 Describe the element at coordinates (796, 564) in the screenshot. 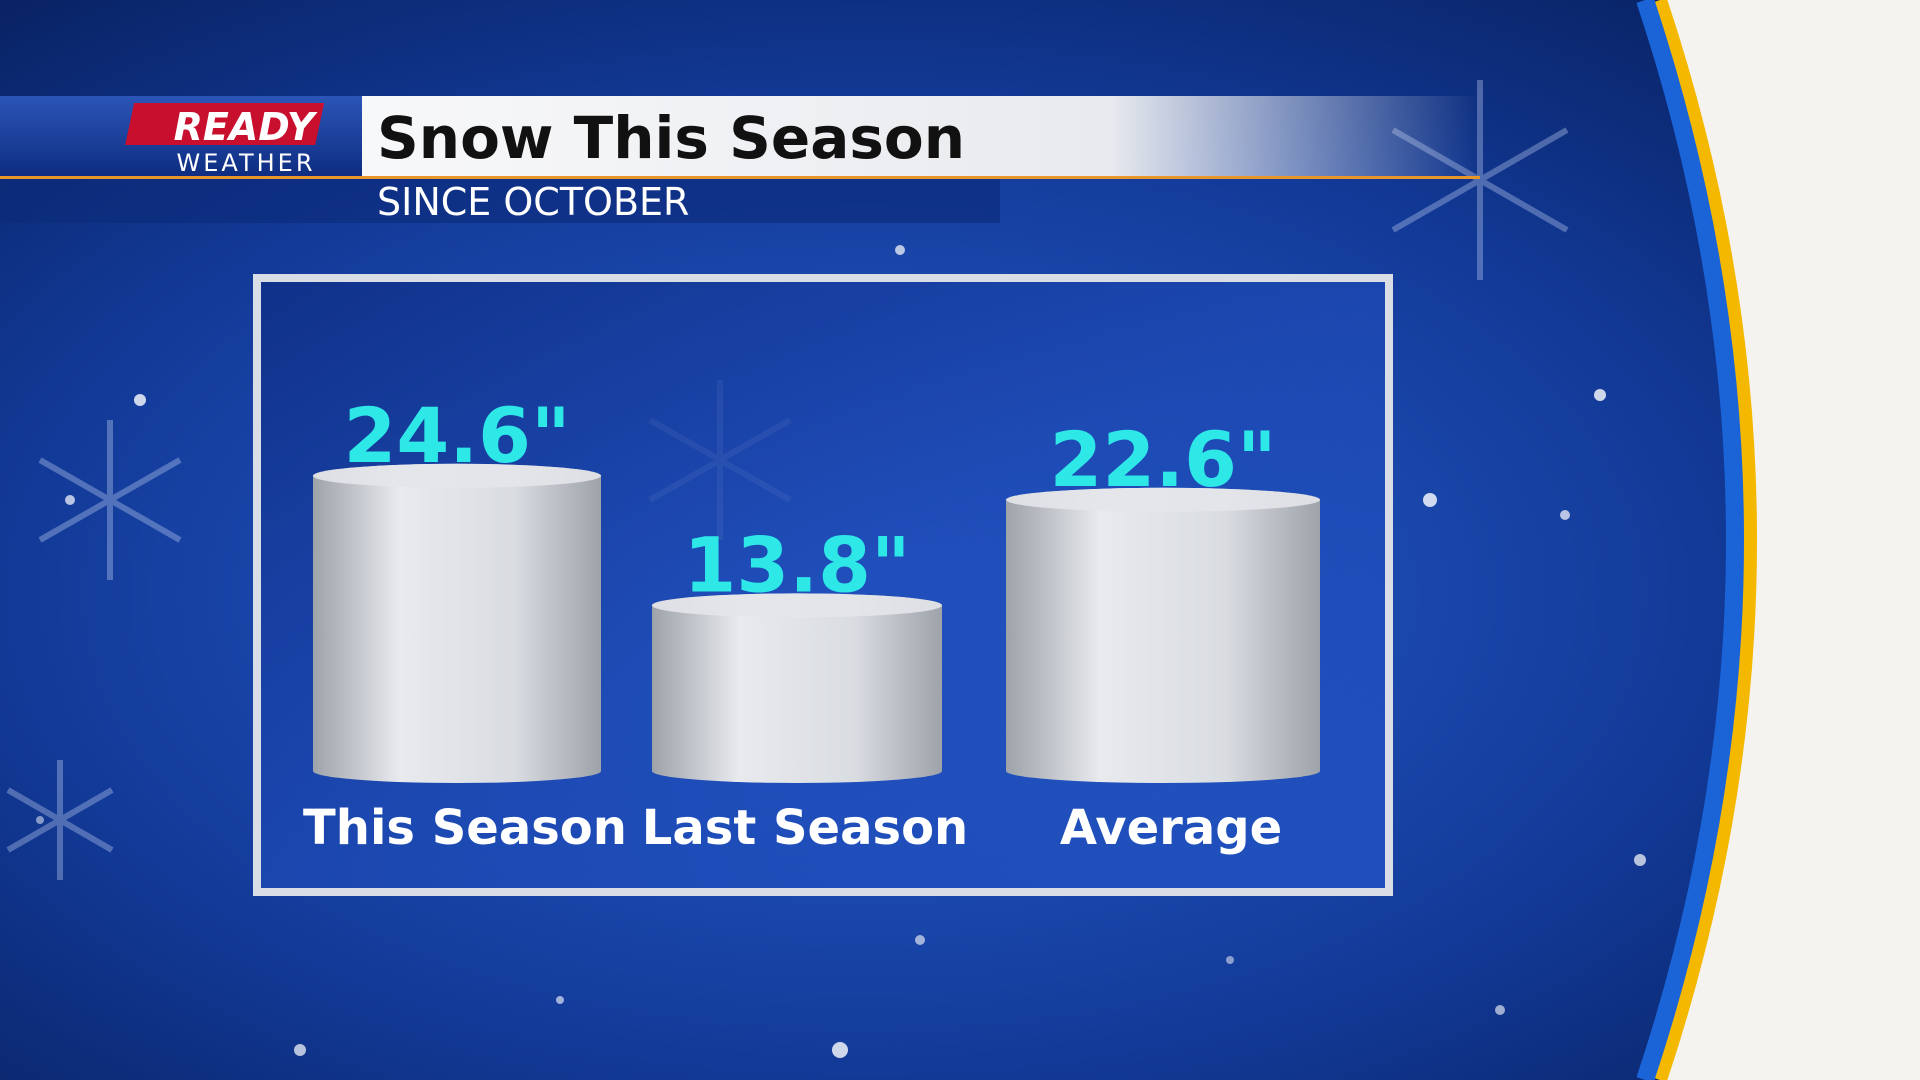

I see `value-label: 13.8"` at that location.